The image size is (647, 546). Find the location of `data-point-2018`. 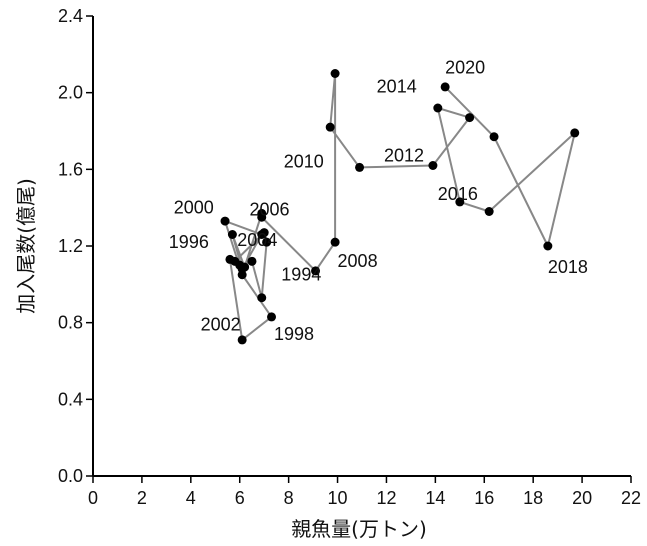

data-point-2018 is located at coordinates (548, 246).